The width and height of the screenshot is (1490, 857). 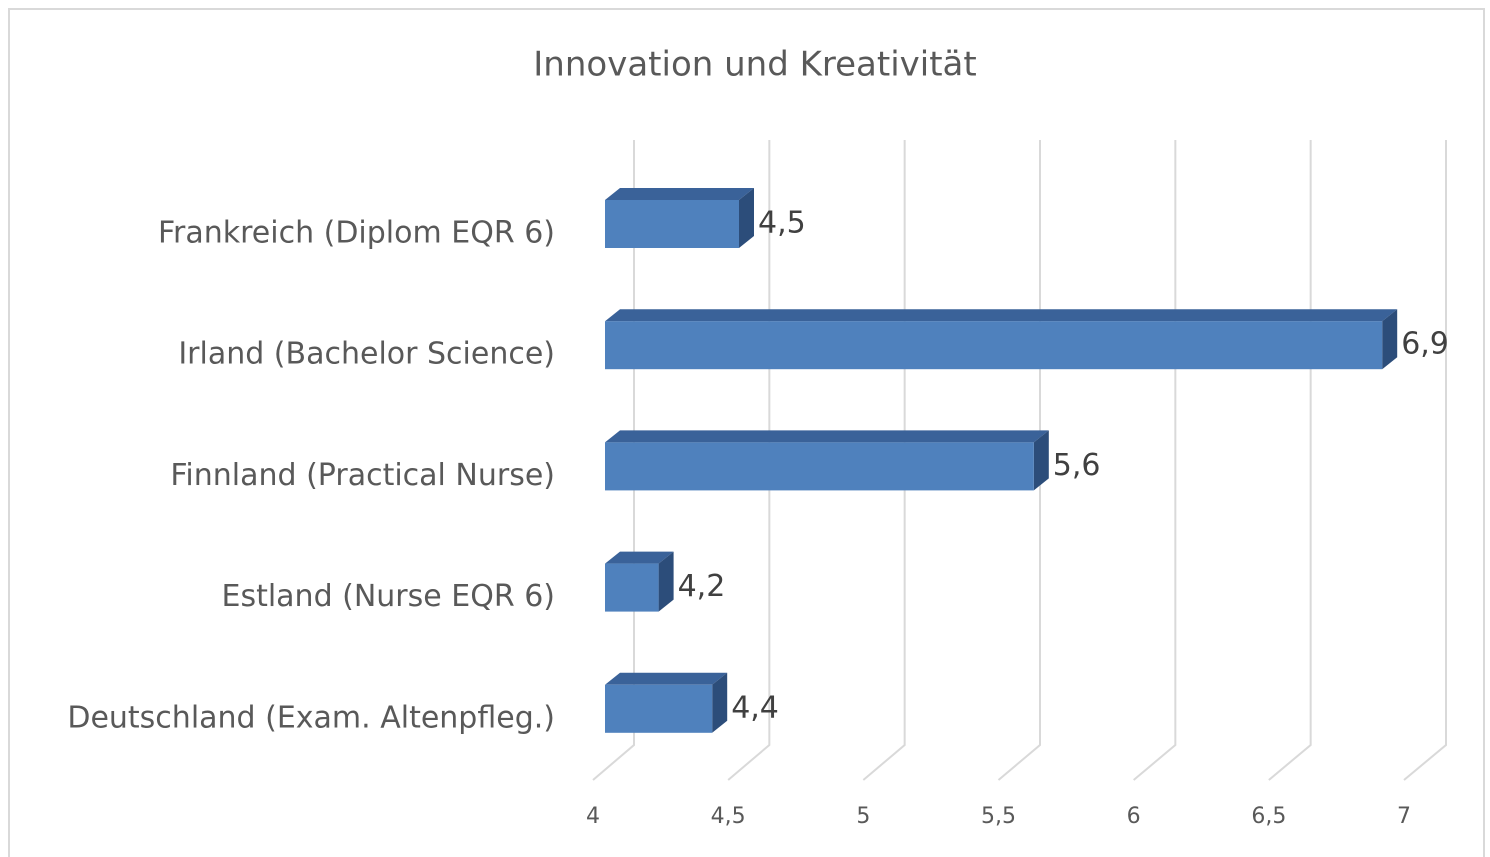 What do you see at coordinates (863, 816) in the screenshot?
I see `x-tick-label: 5` at bounding box center [863, 816].